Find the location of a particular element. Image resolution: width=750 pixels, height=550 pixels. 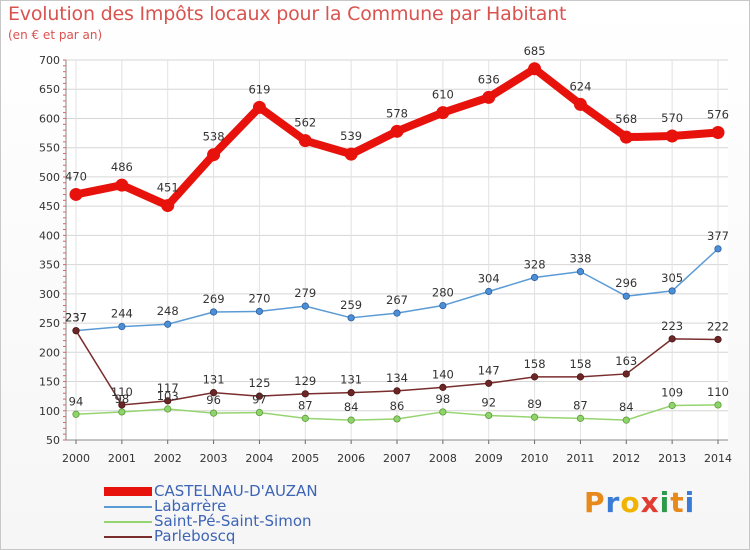

x-tick-label: 2013 is located at coordinates (672, 458).